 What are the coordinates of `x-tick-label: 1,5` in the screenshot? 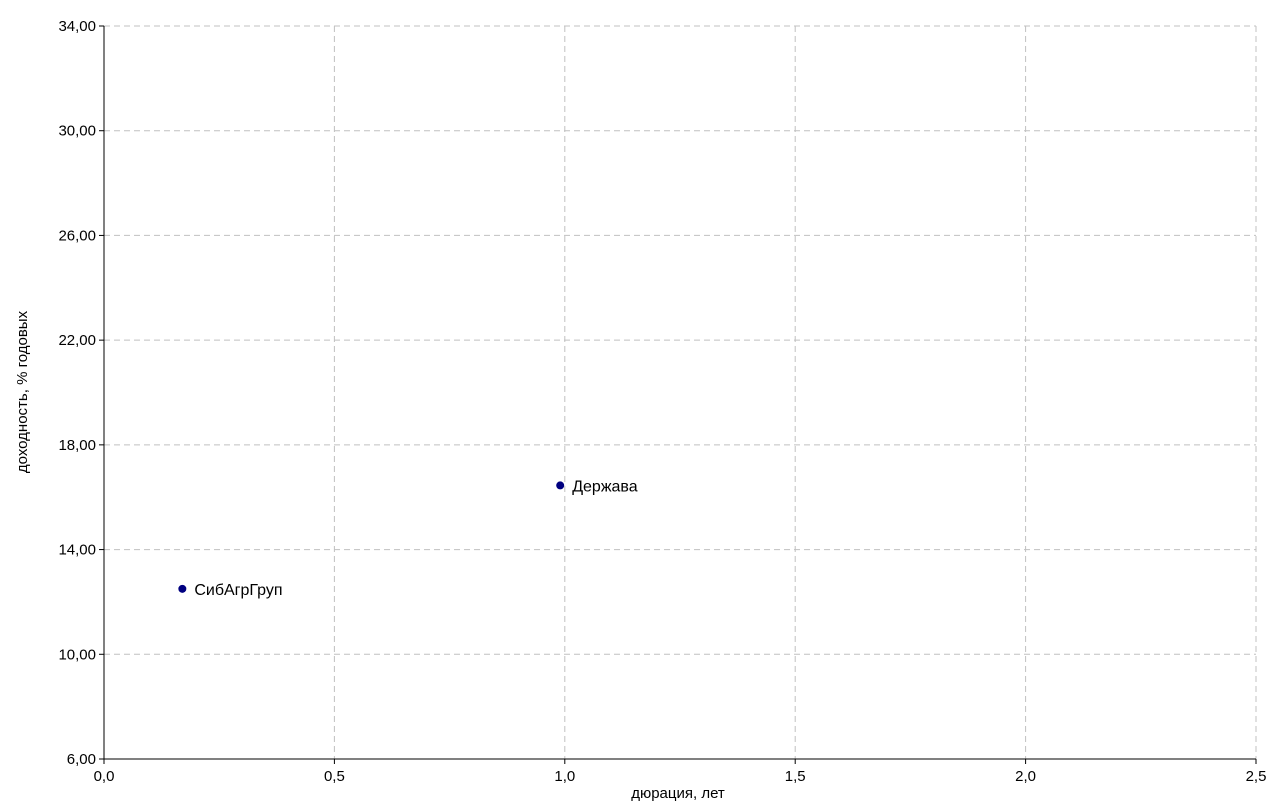 It's located at (795, 776).